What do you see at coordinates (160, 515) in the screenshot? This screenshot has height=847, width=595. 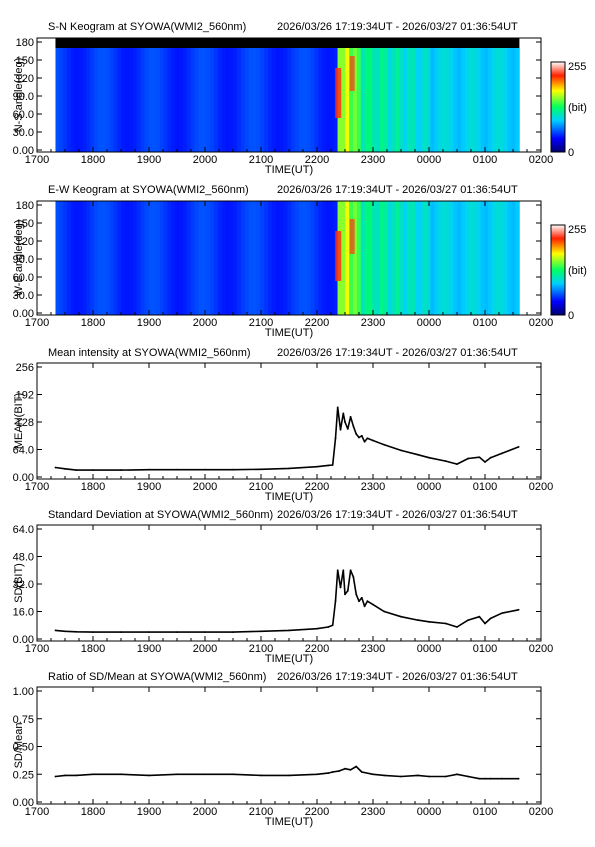 I see `chart-title: Standard Deviation at SYOWA(WMI2_560nm)` at bounding box center [160, 515].